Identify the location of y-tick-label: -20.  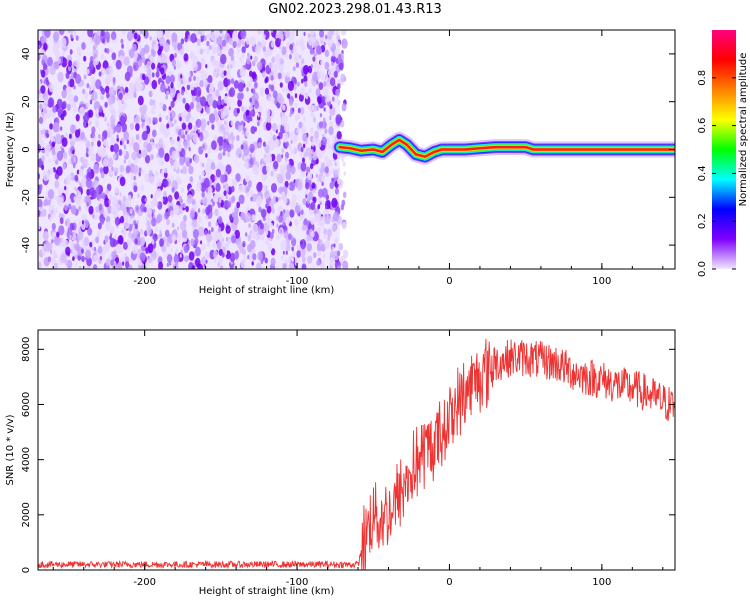
(26, 197).